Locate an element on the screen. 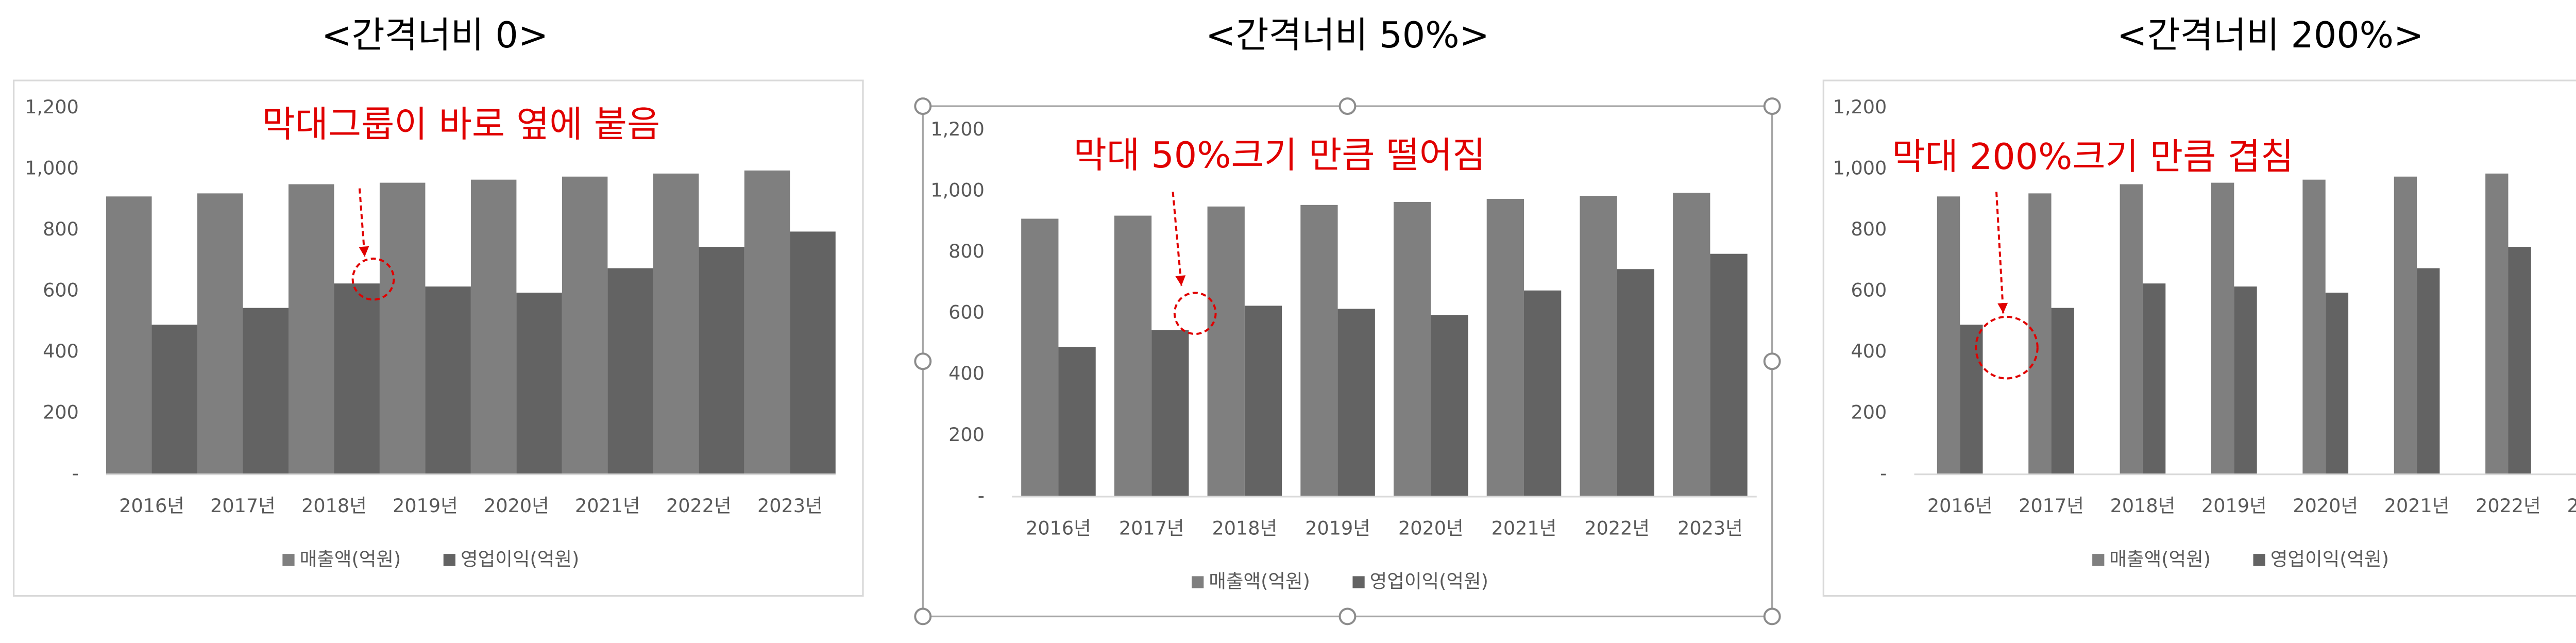 The image size is (2576, 643). chart-title: <간격너비 0> is located at coordinates (434, 35).